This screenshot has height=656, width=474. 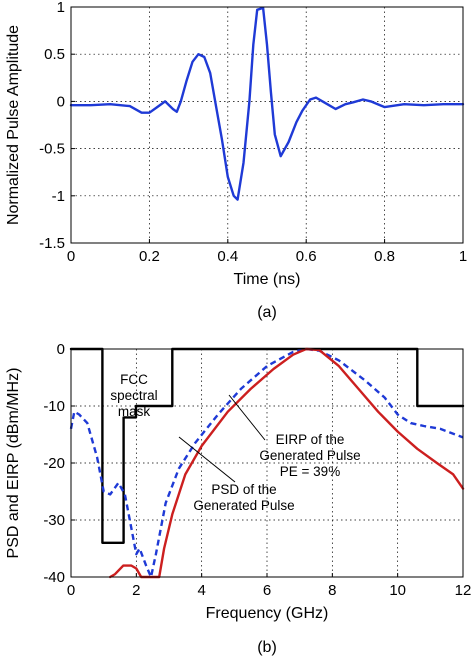 What do you see at coordinates (243, 505) in the screenshot?
I see `psd-annotation-line2: Generated Pulse` at bounding box center [243, 505].